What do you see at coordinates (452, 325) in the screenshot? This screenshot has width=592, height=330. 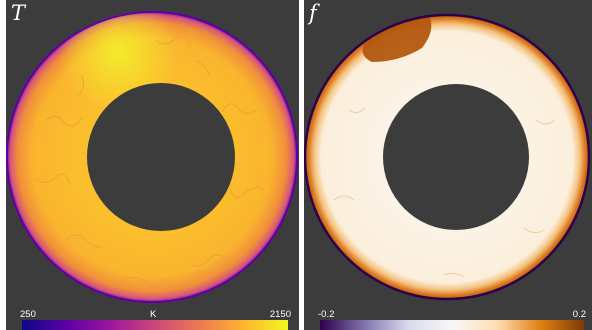 I see `composition-colorbar` at bounding box center [452, 325].